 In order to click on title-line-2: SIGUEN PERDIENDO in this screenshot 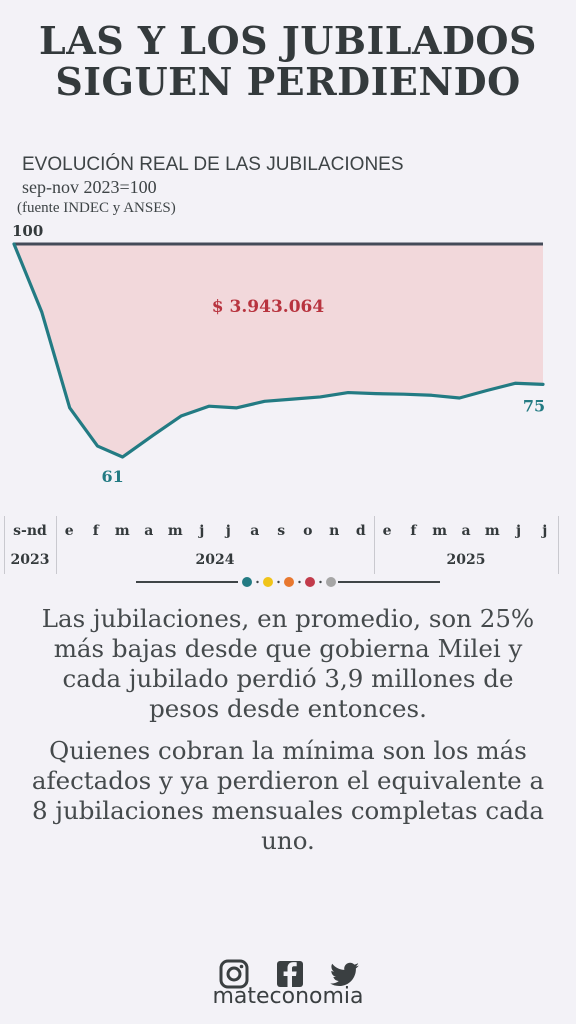, I will do `click(288, 81)`.